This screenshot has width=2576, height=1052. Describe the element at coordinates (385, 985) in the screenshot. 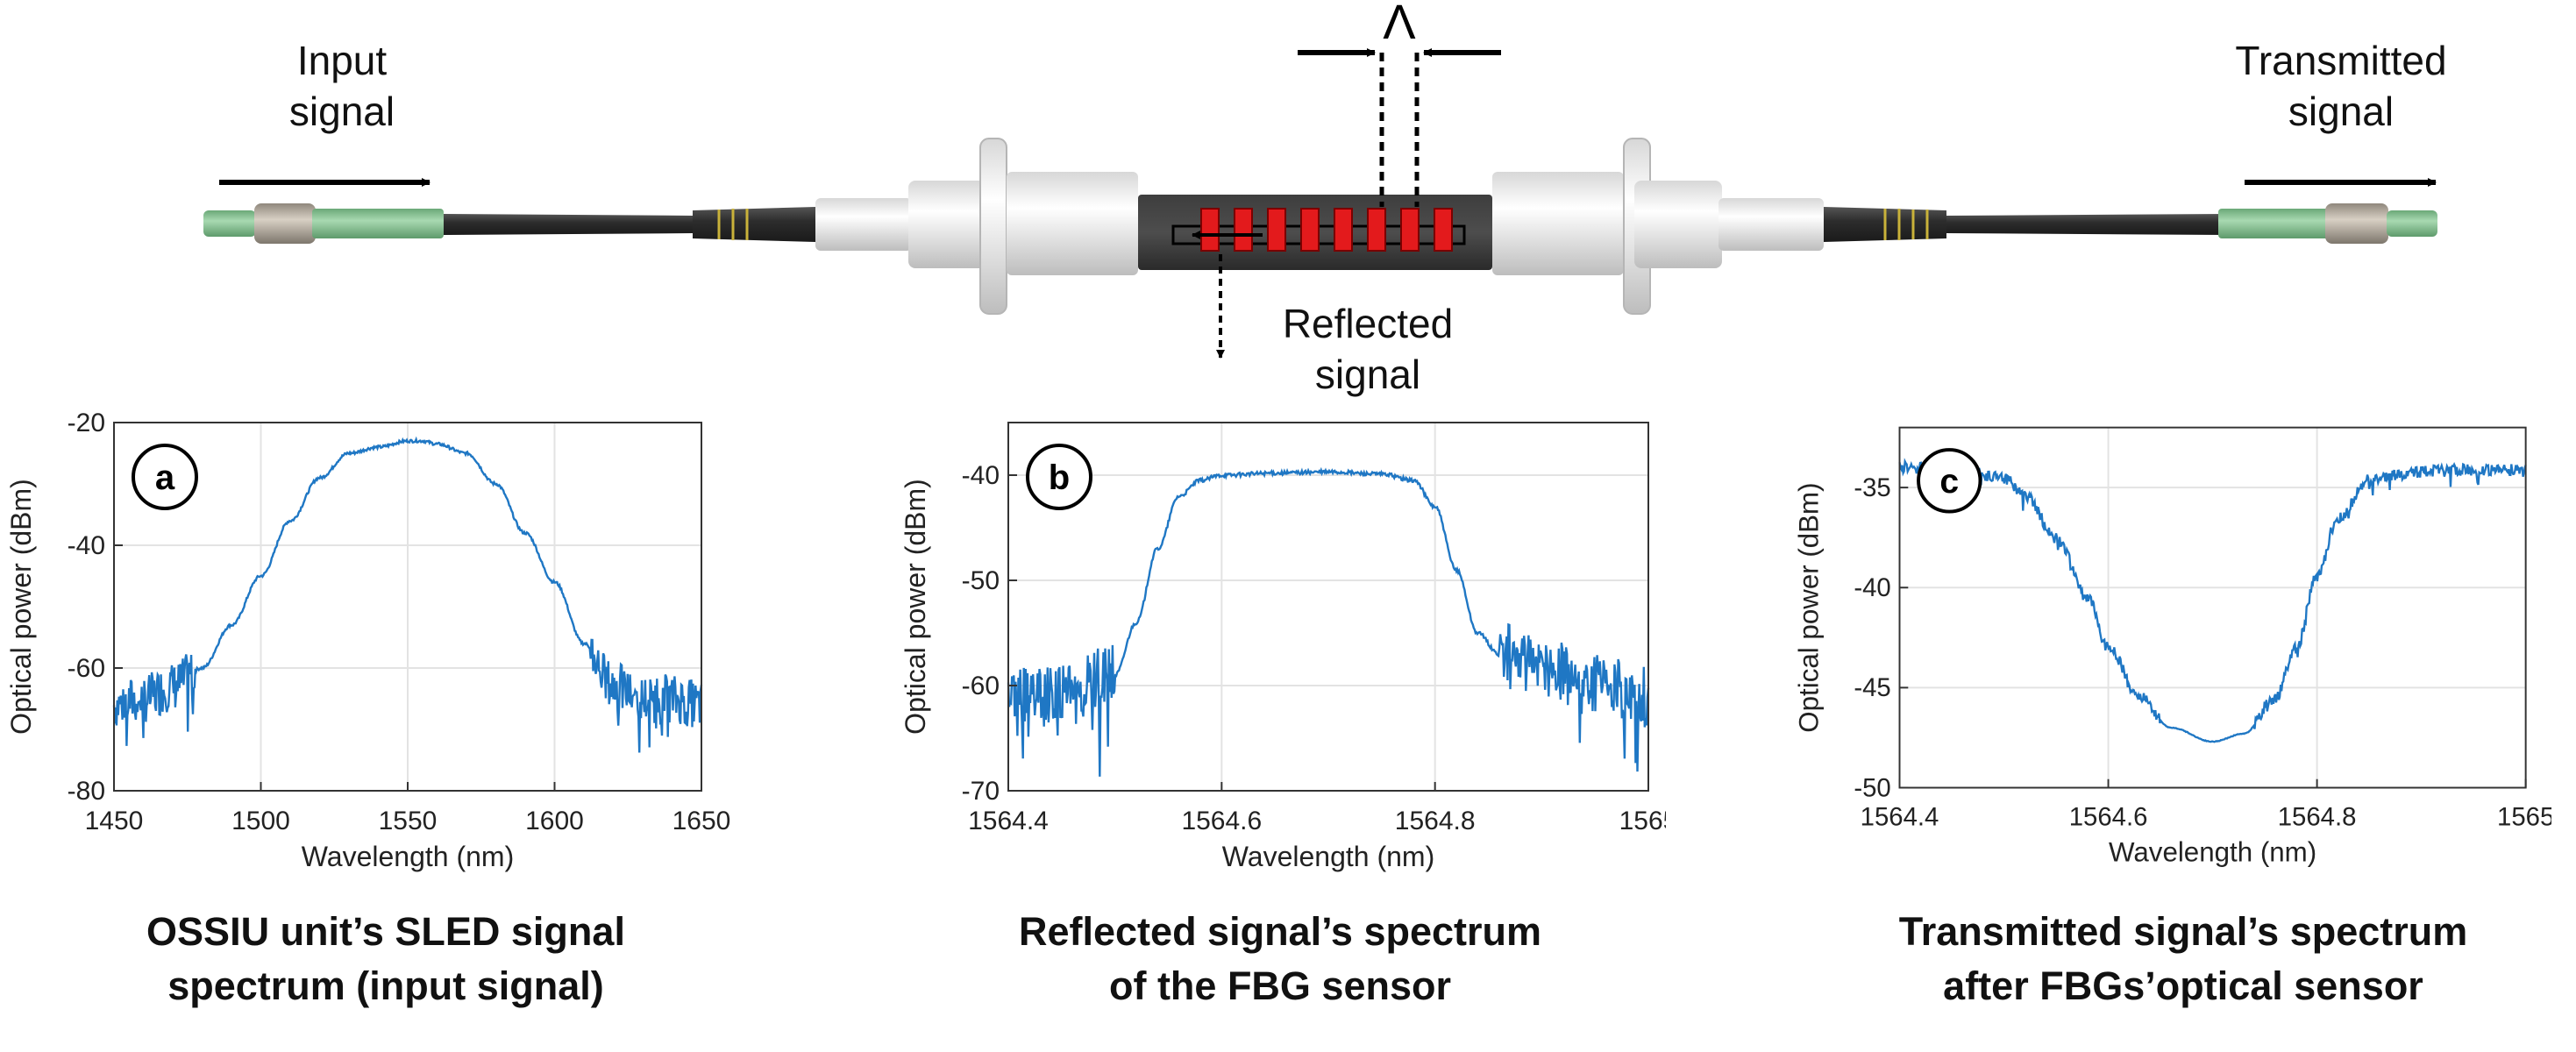

I see `caption-a-line-2: spectrum (input signal)` at that location.